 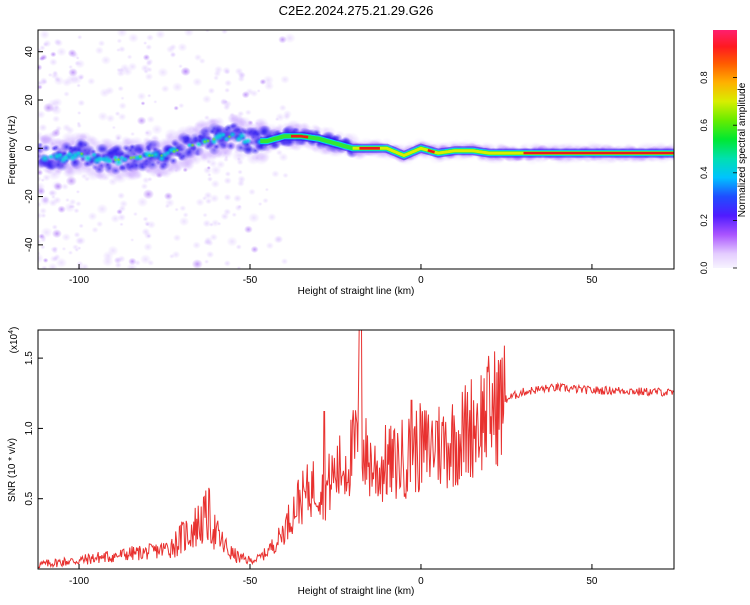 What do you see at coordinates (467, 146) in the screenshot?
I see `heatmap-ridge` at bounding box center [467, 146].